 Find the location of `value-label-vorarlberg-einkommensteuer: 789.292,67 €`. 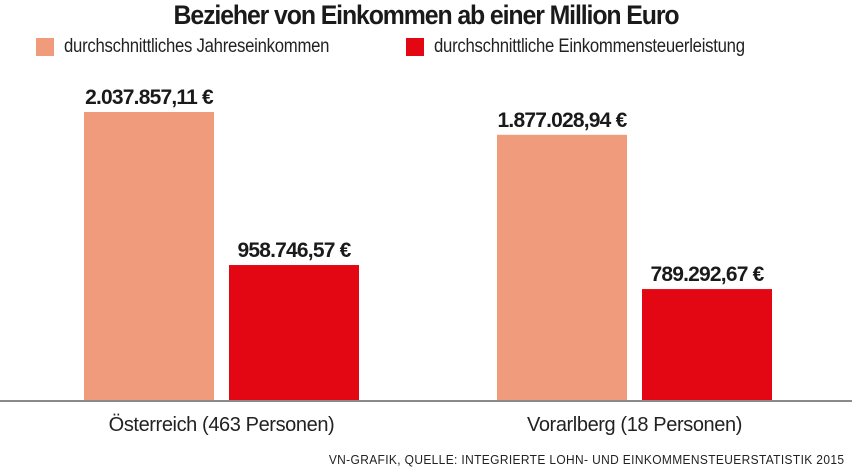

value-label-vorarlberg-einkommensteuer: 789.292,67 € is located at coordinates (707, 274).